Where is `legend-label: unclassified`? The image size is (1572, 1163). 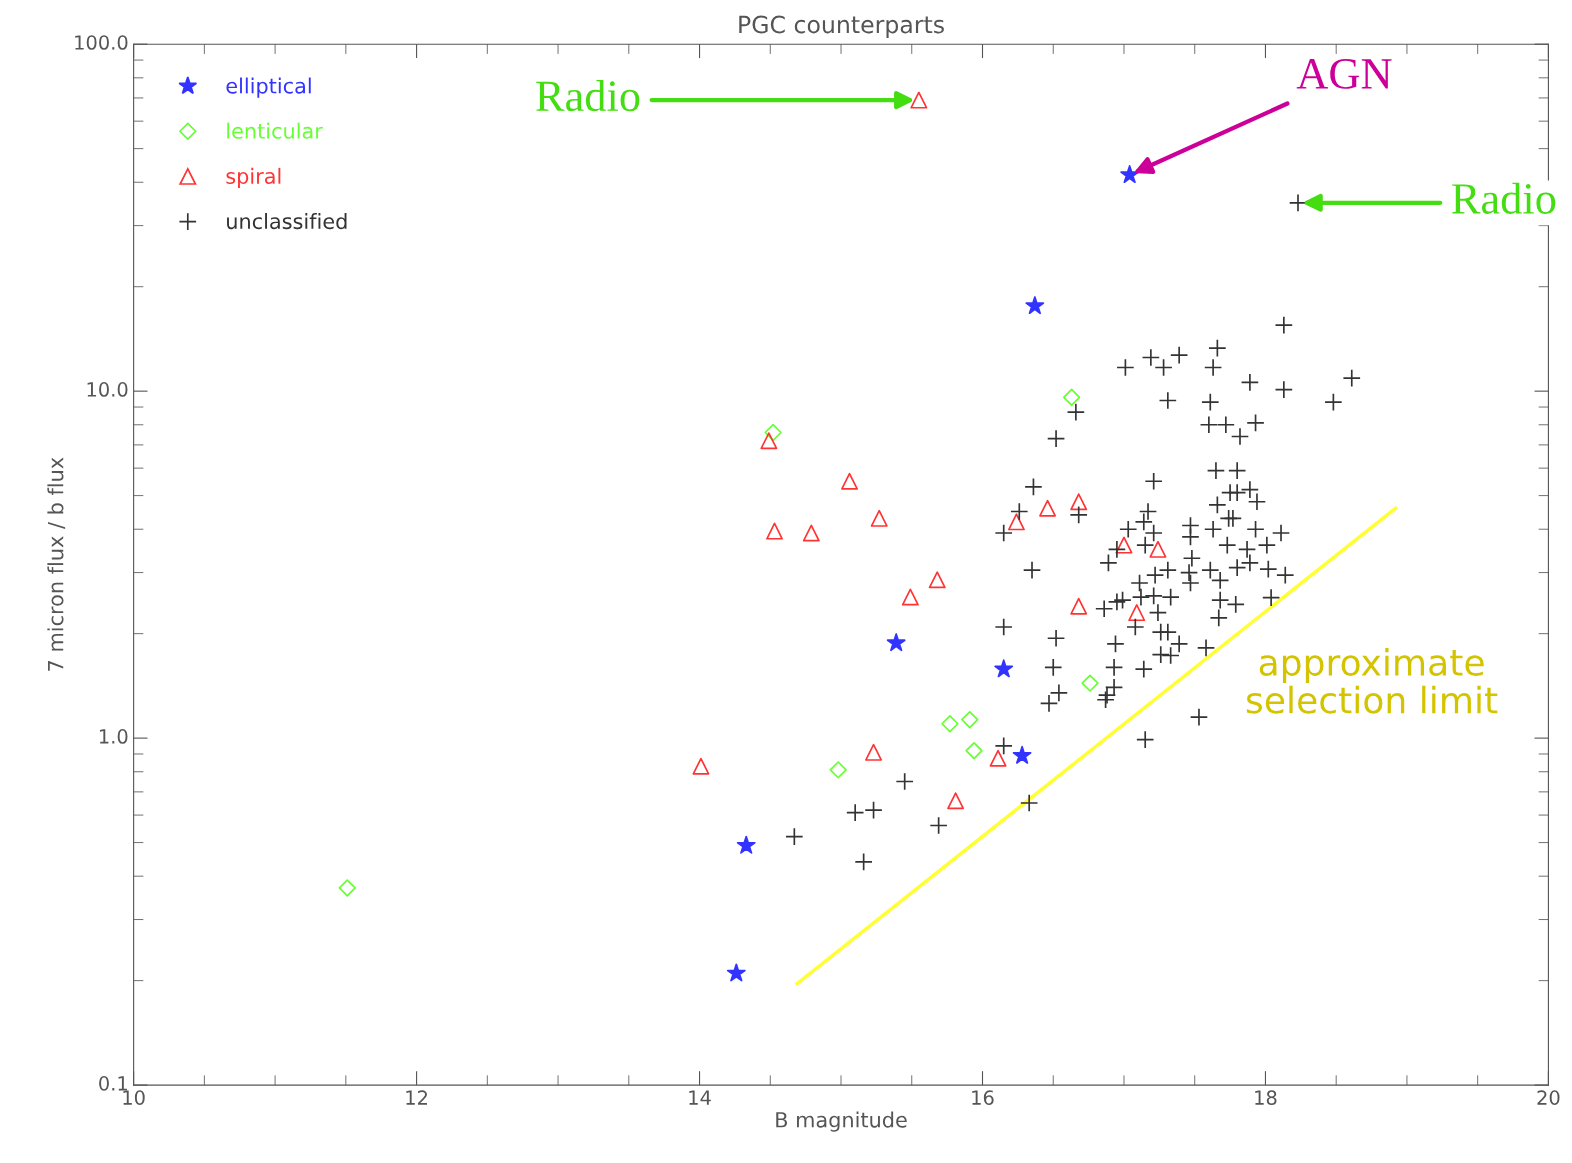 legend-label: unclassified is located at coordinates (287, 221).